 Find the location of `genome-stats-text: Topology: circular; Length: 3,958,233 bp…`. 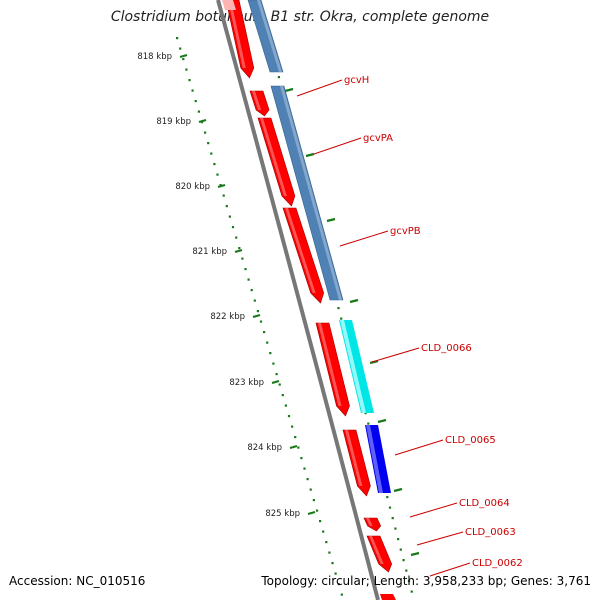

genome-stats-text: Topology: circular; Length: 3,958,233 bp… is located at coordinates (426, 581).